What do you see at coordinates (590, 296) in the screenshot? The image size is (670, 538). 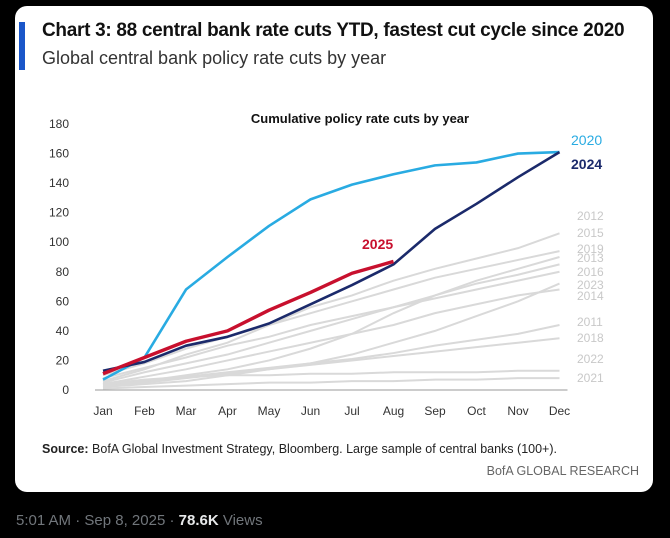 I see `series-label-2014: 2014` at bounding box center [590, 296].